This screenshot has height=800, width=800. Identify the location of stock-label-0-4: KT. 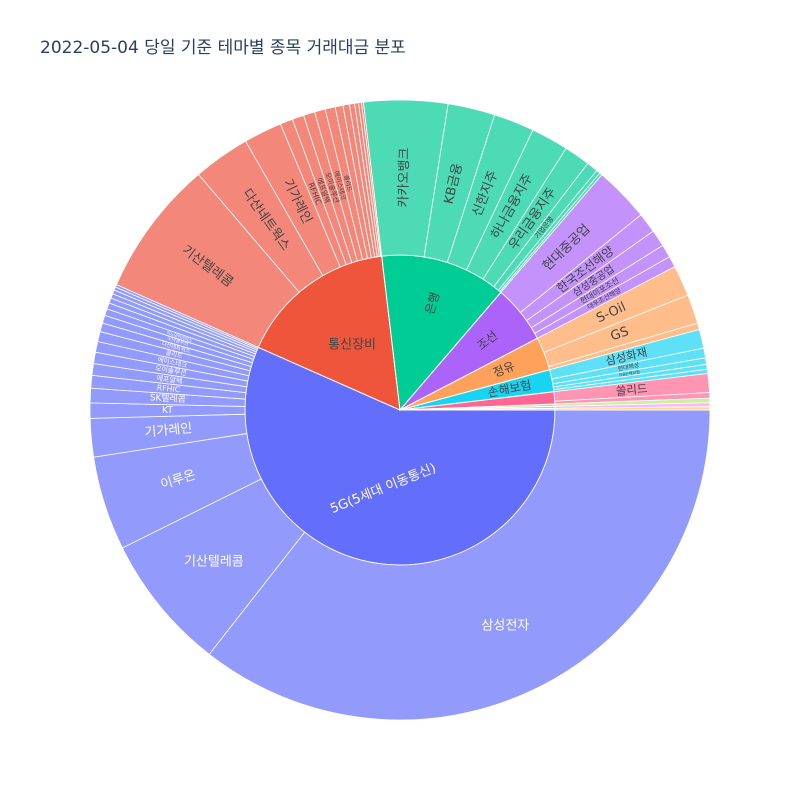
(167, 410).